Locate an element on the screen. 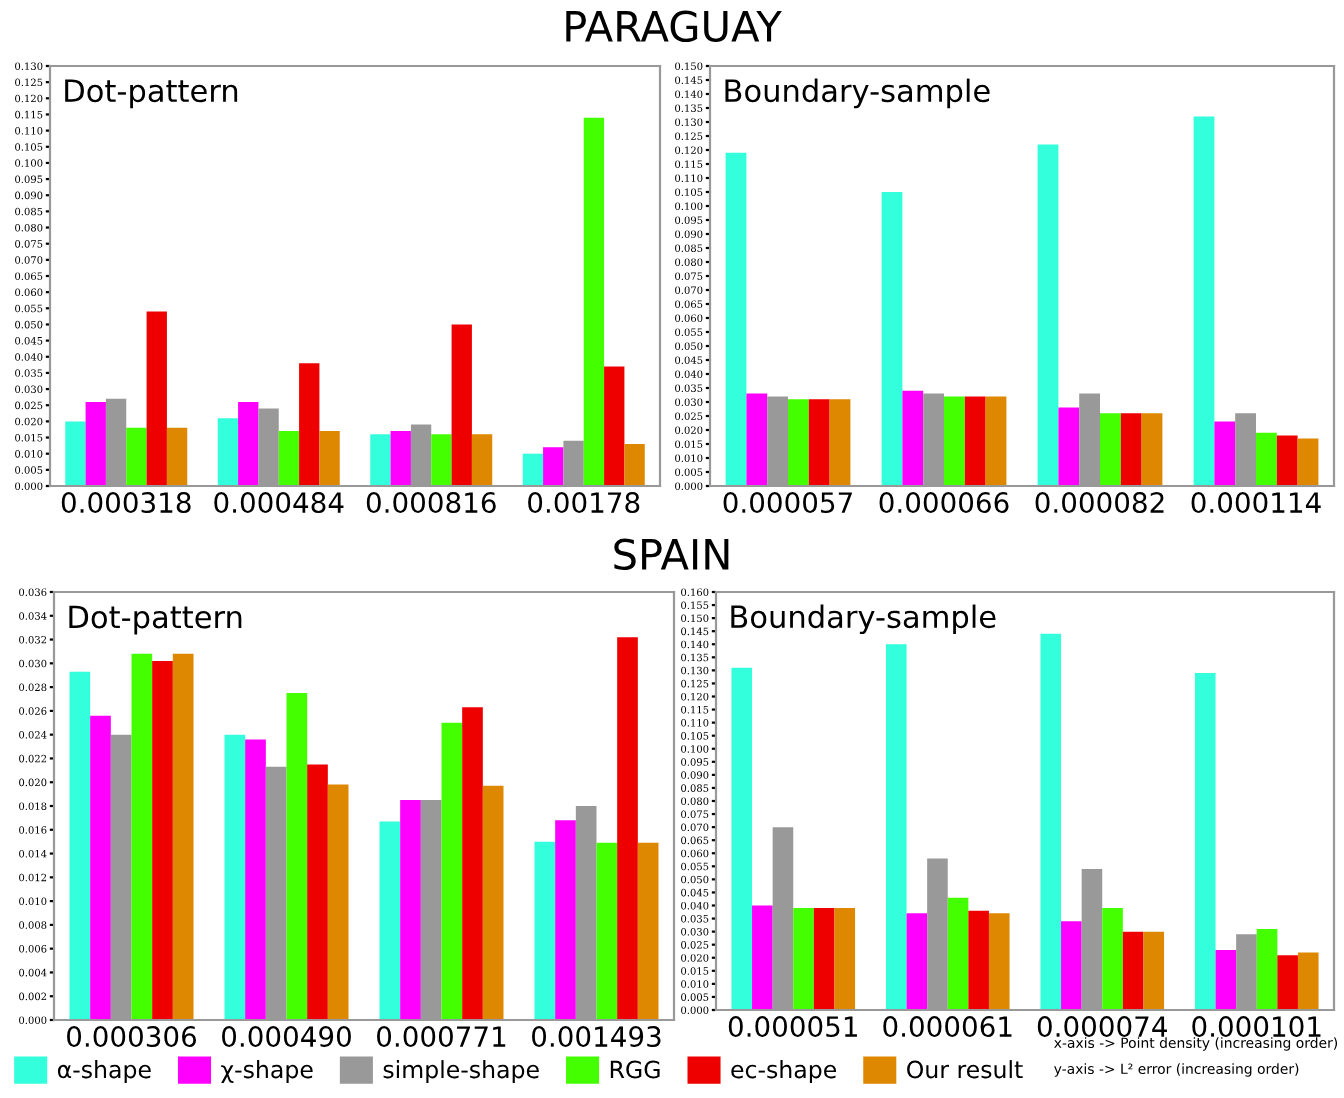  x-tick-label: 0.000066 is located at coordinates (944, 503).